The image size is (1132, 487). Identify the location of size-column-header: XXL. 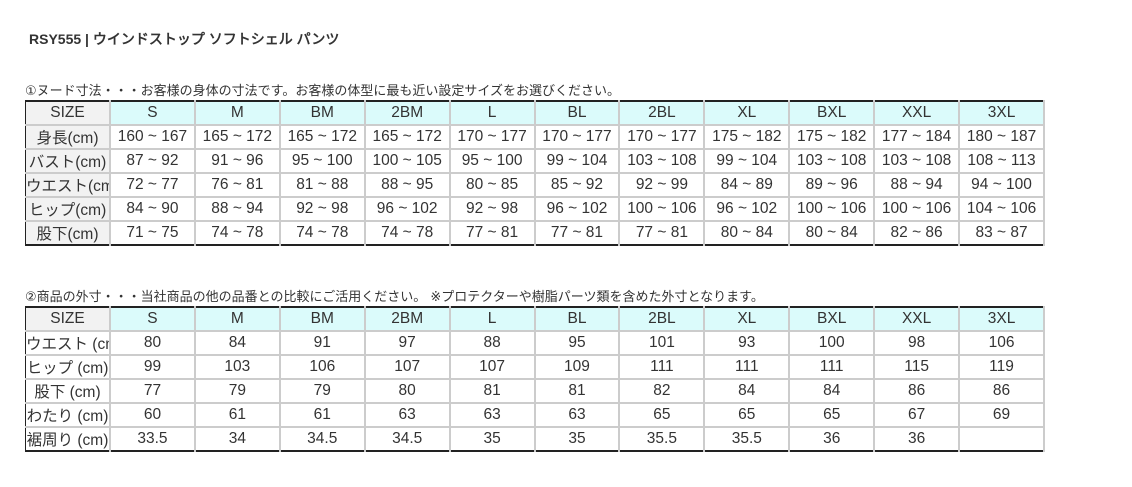
(917, 319).